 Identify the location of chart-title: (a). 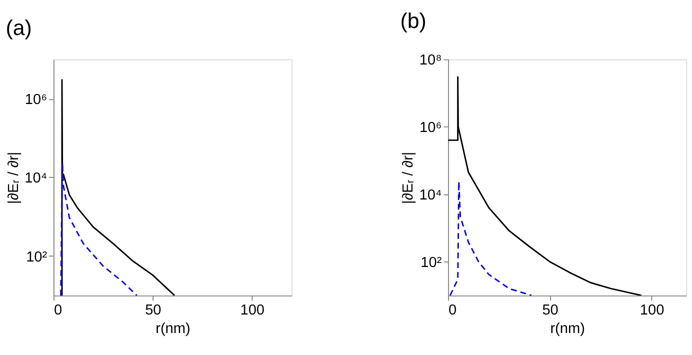
(19, 28).